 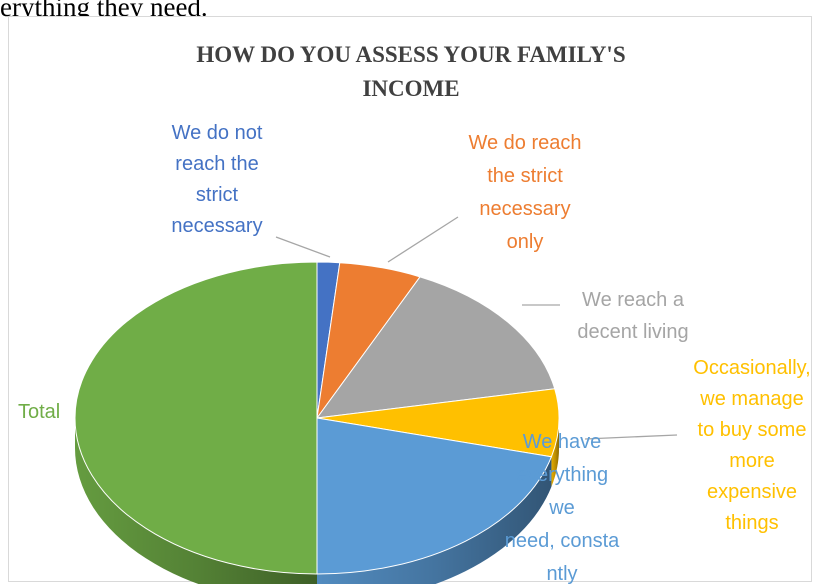 I want to click on slice-label-we-reach-a: We reach a decent living, so click(x=632, y=316).